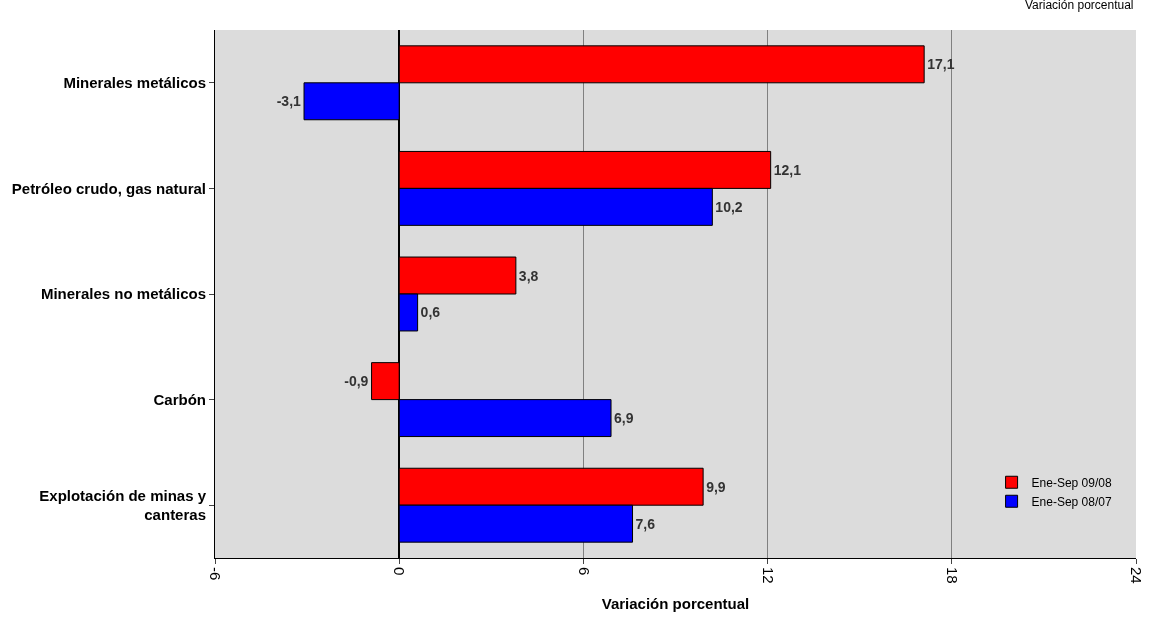  What do you see at coordinates (1079, 6) in the screenshot?
I see `text: Variación porcentual` at bounding box center [1079, 6].